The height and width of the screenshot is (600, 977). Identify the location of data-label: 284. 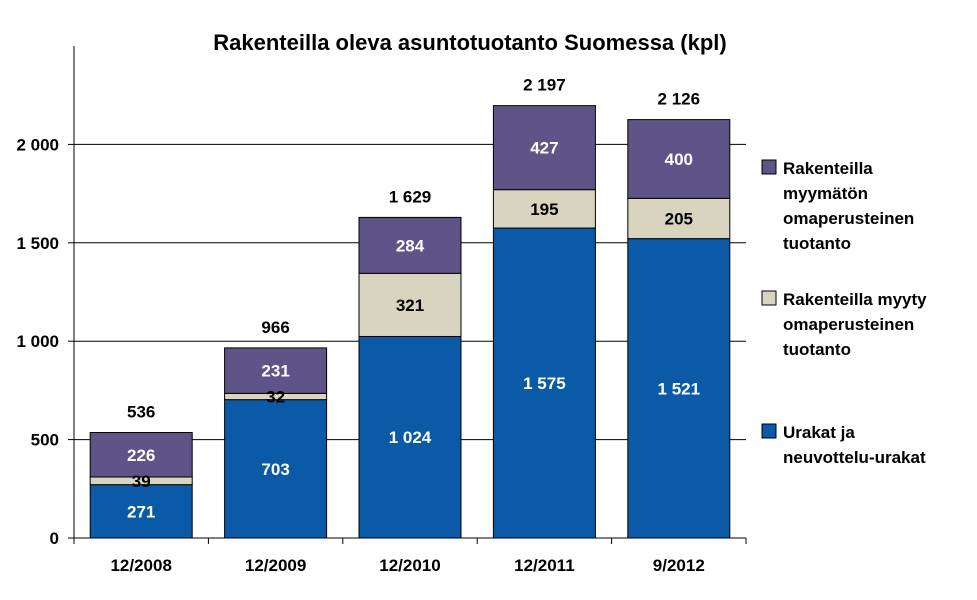
(410, 245).